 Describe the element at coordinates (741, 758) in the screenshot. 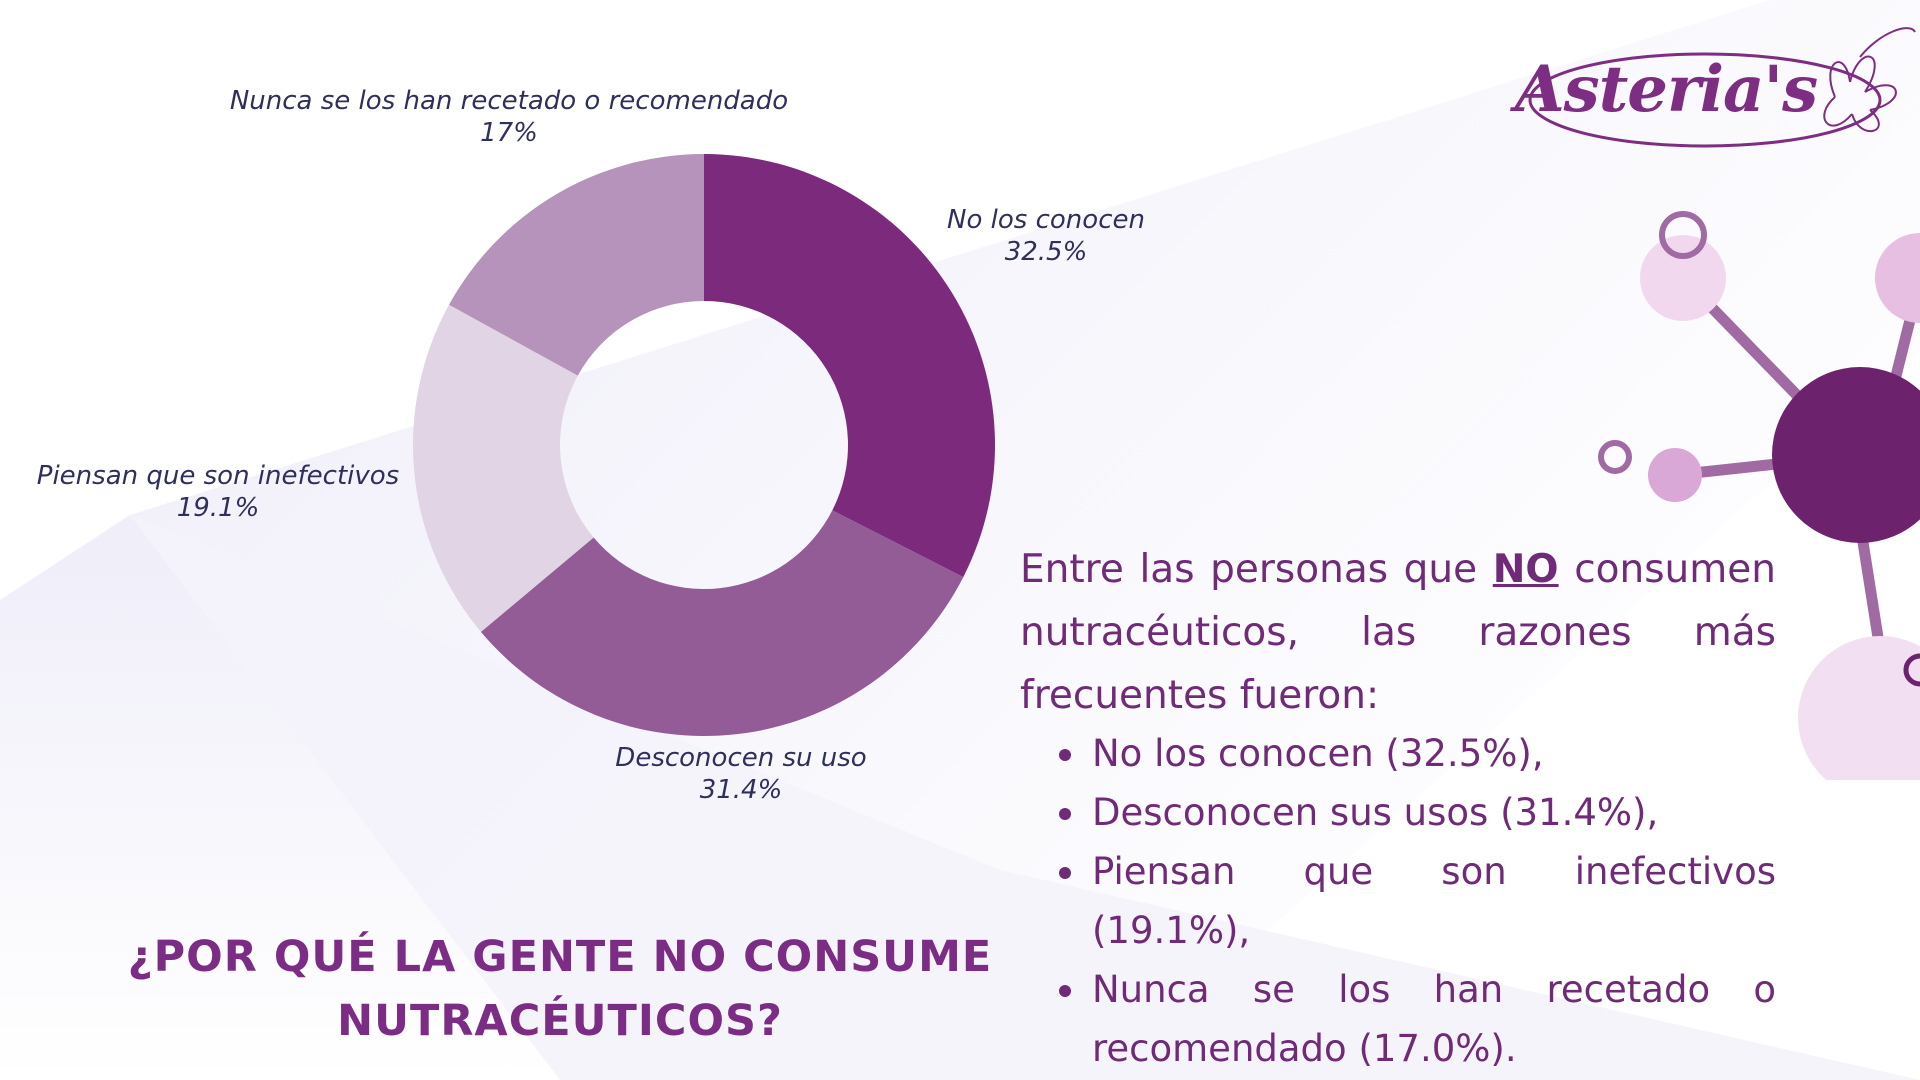

I see `slice-label-2-name: Desconocen su uso` at that location.